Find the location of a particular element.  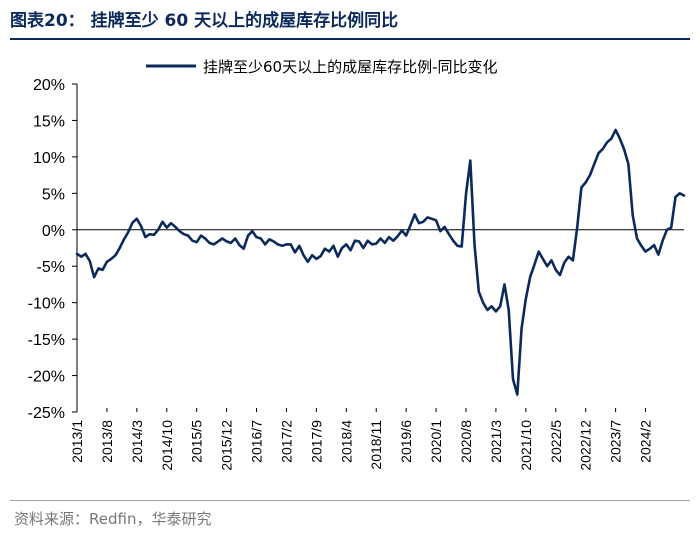

x-tick-label: 2023/7 is located at coordinates (616, 441).